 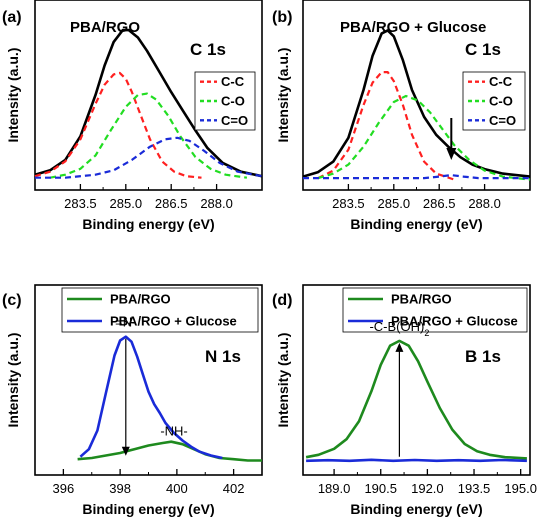 I want to click on panel-title: PBA/RGO, so click(x=105, y=27).